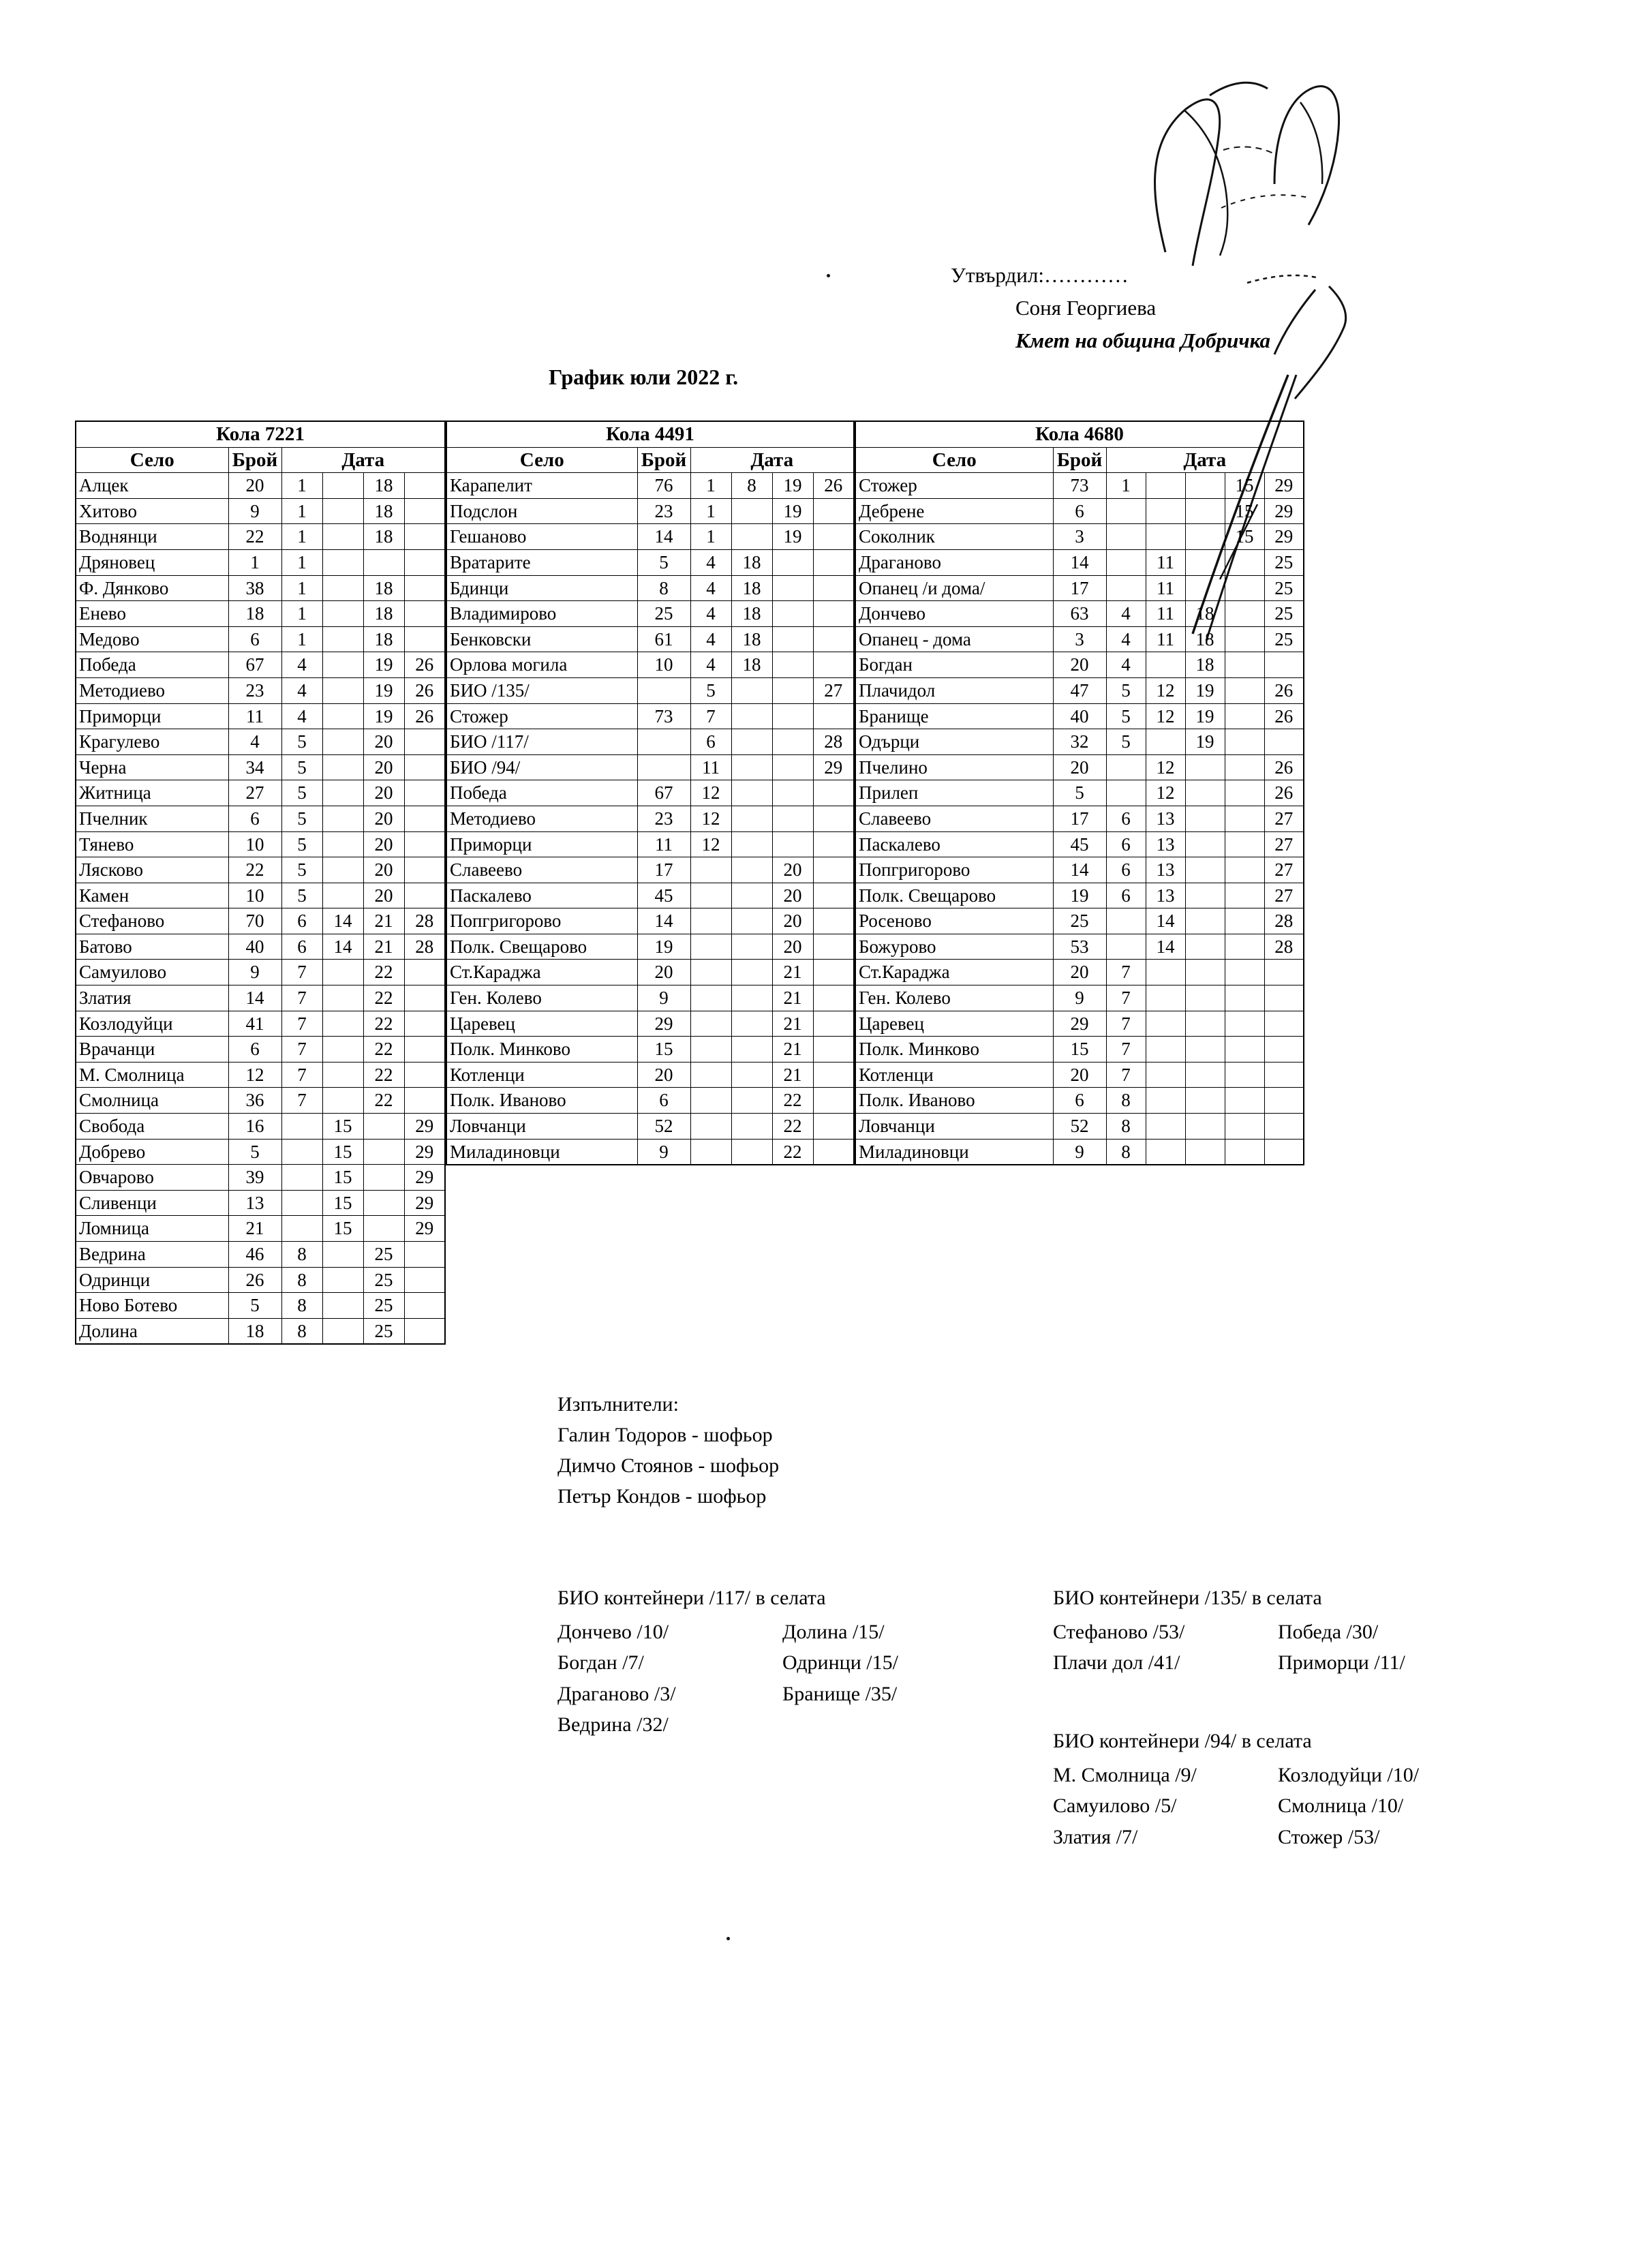 The image size is (1652, 2247). I want to click on cell-count: 46, so click(255, 1254).